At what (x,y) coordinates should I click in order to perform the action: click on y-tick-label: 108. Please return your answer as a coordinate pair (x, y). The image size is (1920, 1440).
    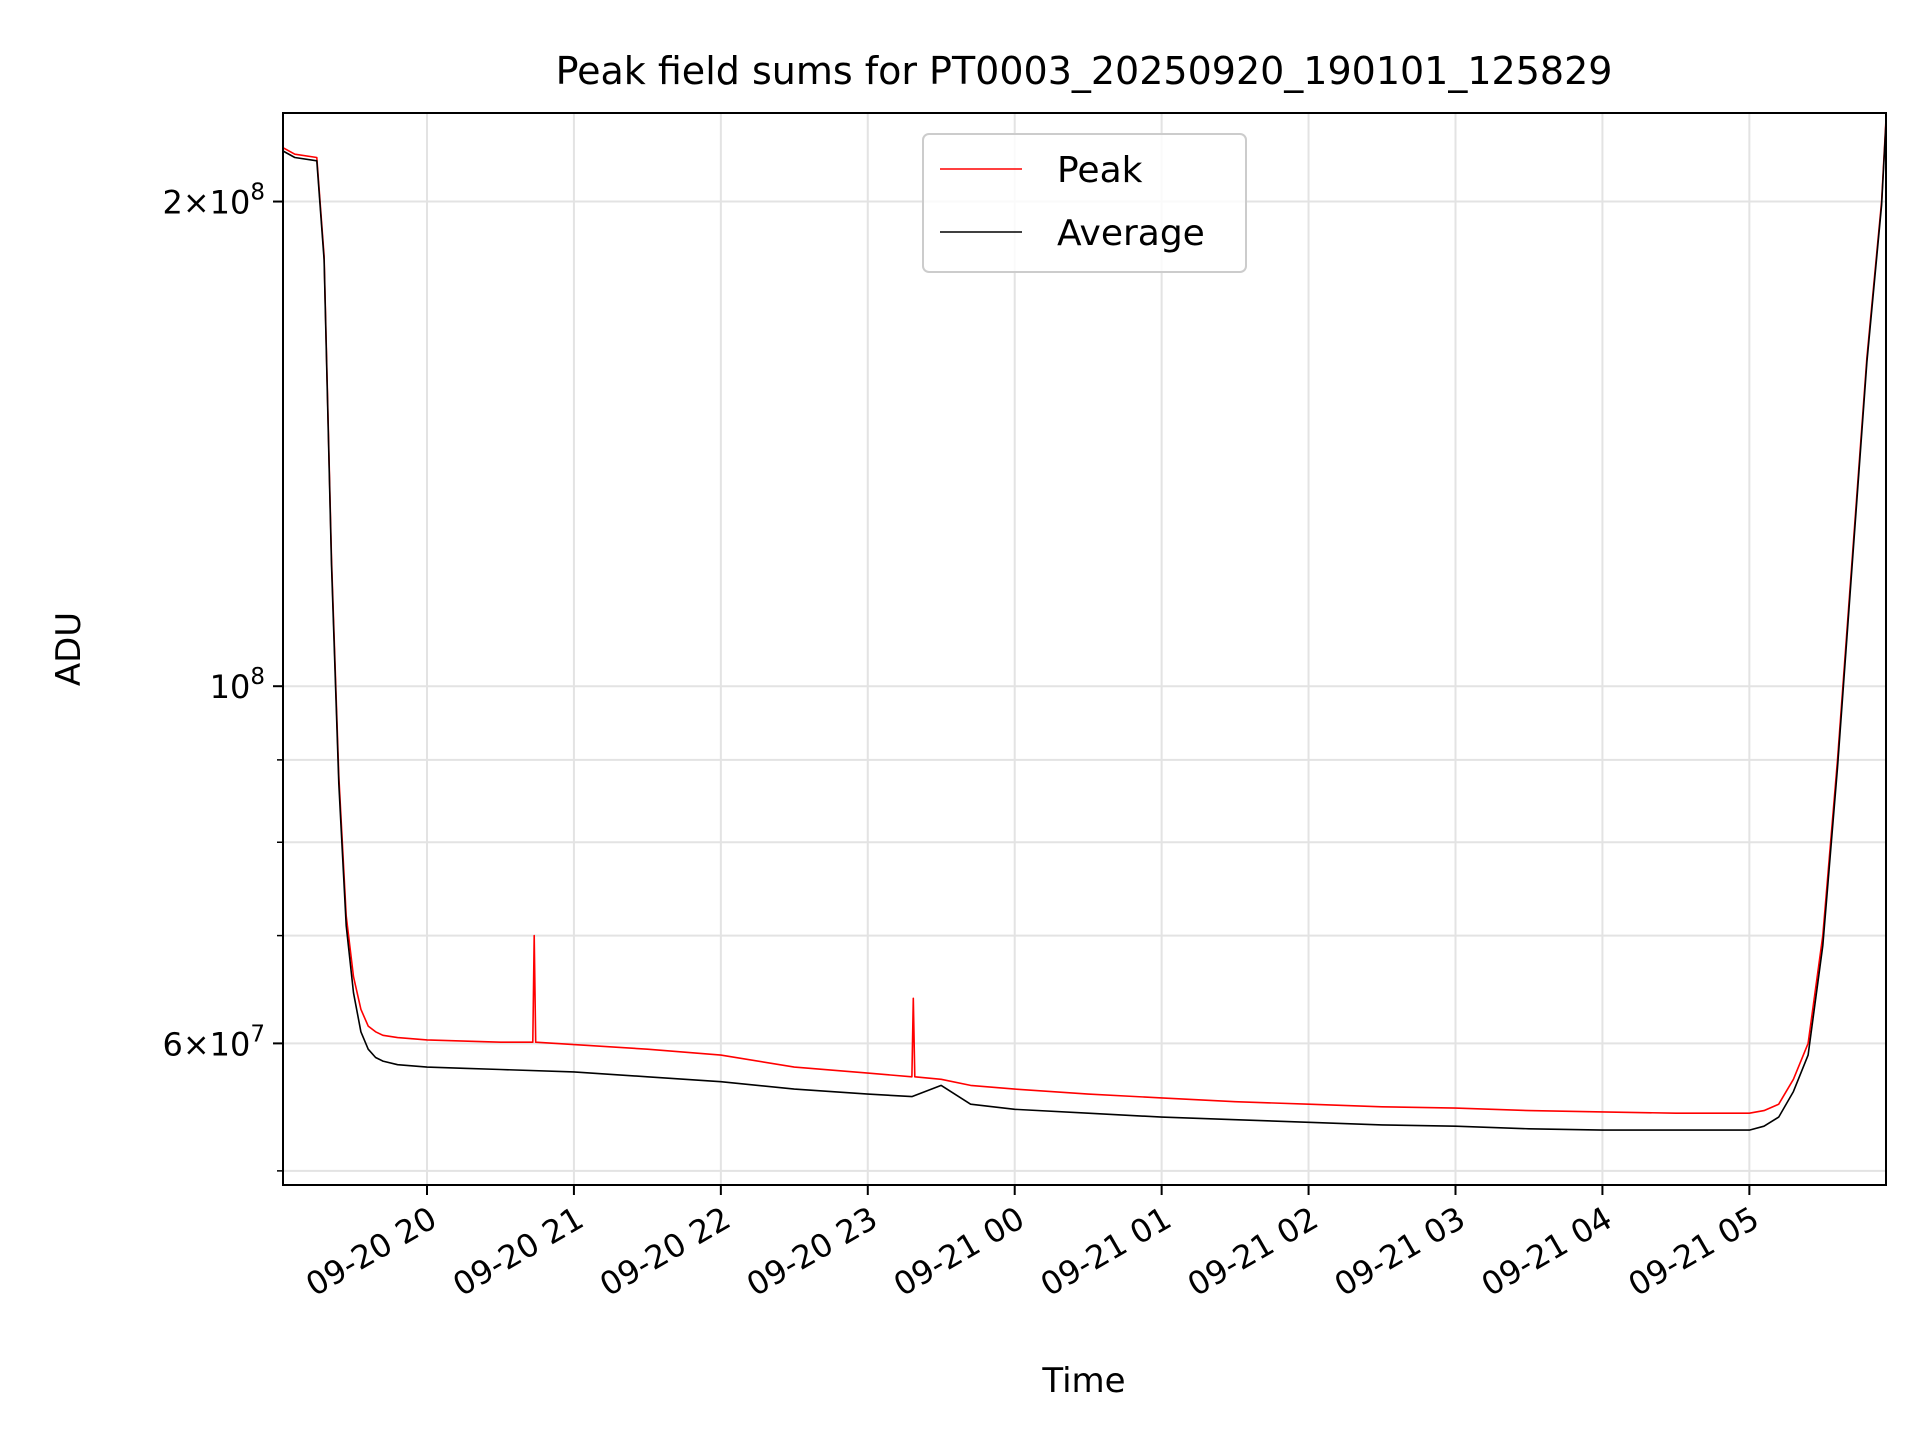
    Looking at the image, I should click on (237, 685).